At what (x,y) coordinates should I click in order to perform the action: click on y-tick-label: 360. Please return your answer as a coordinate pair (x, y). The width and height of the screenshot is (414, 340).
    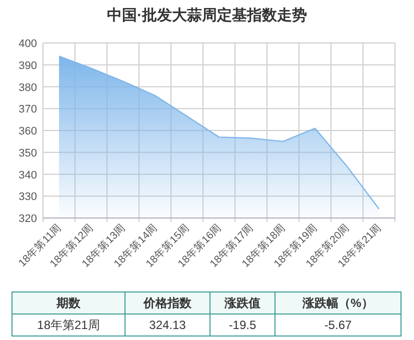
    Looking at the image, I should click on (27, 132).